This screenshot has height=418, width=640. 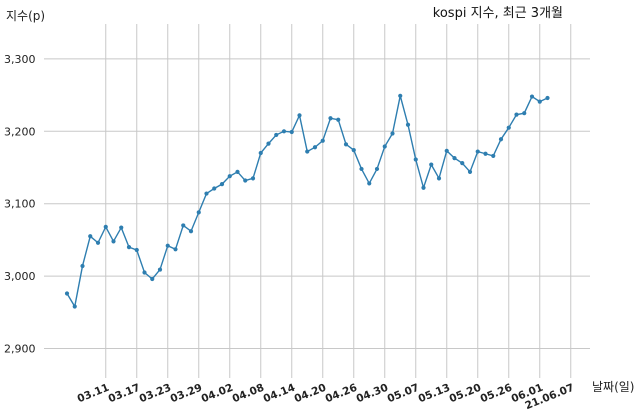 What do you see at coordinates (20, 276) in the screenshot?
I see `y-tick-label: 3,000` at bounding box center [20, 276].